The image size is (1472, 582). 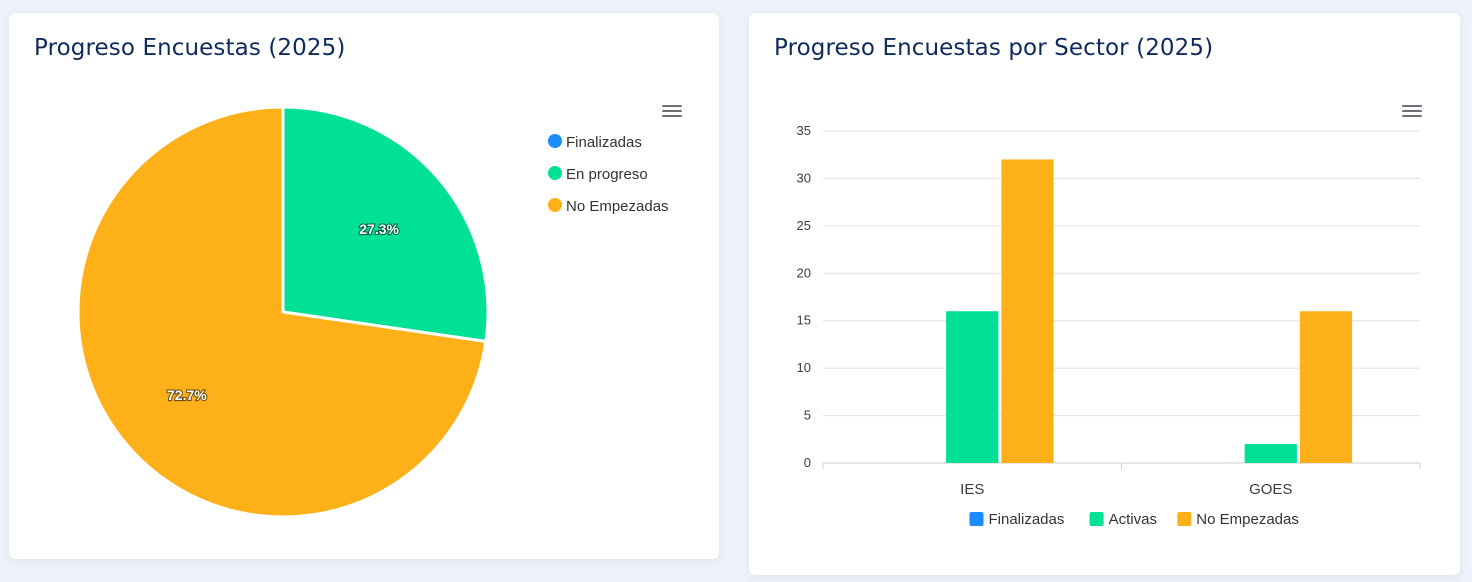 What do you see at coordinates (804, 367) in the screenshot?
I see `y-tick-label: 10` at bounding box center [804, 367].